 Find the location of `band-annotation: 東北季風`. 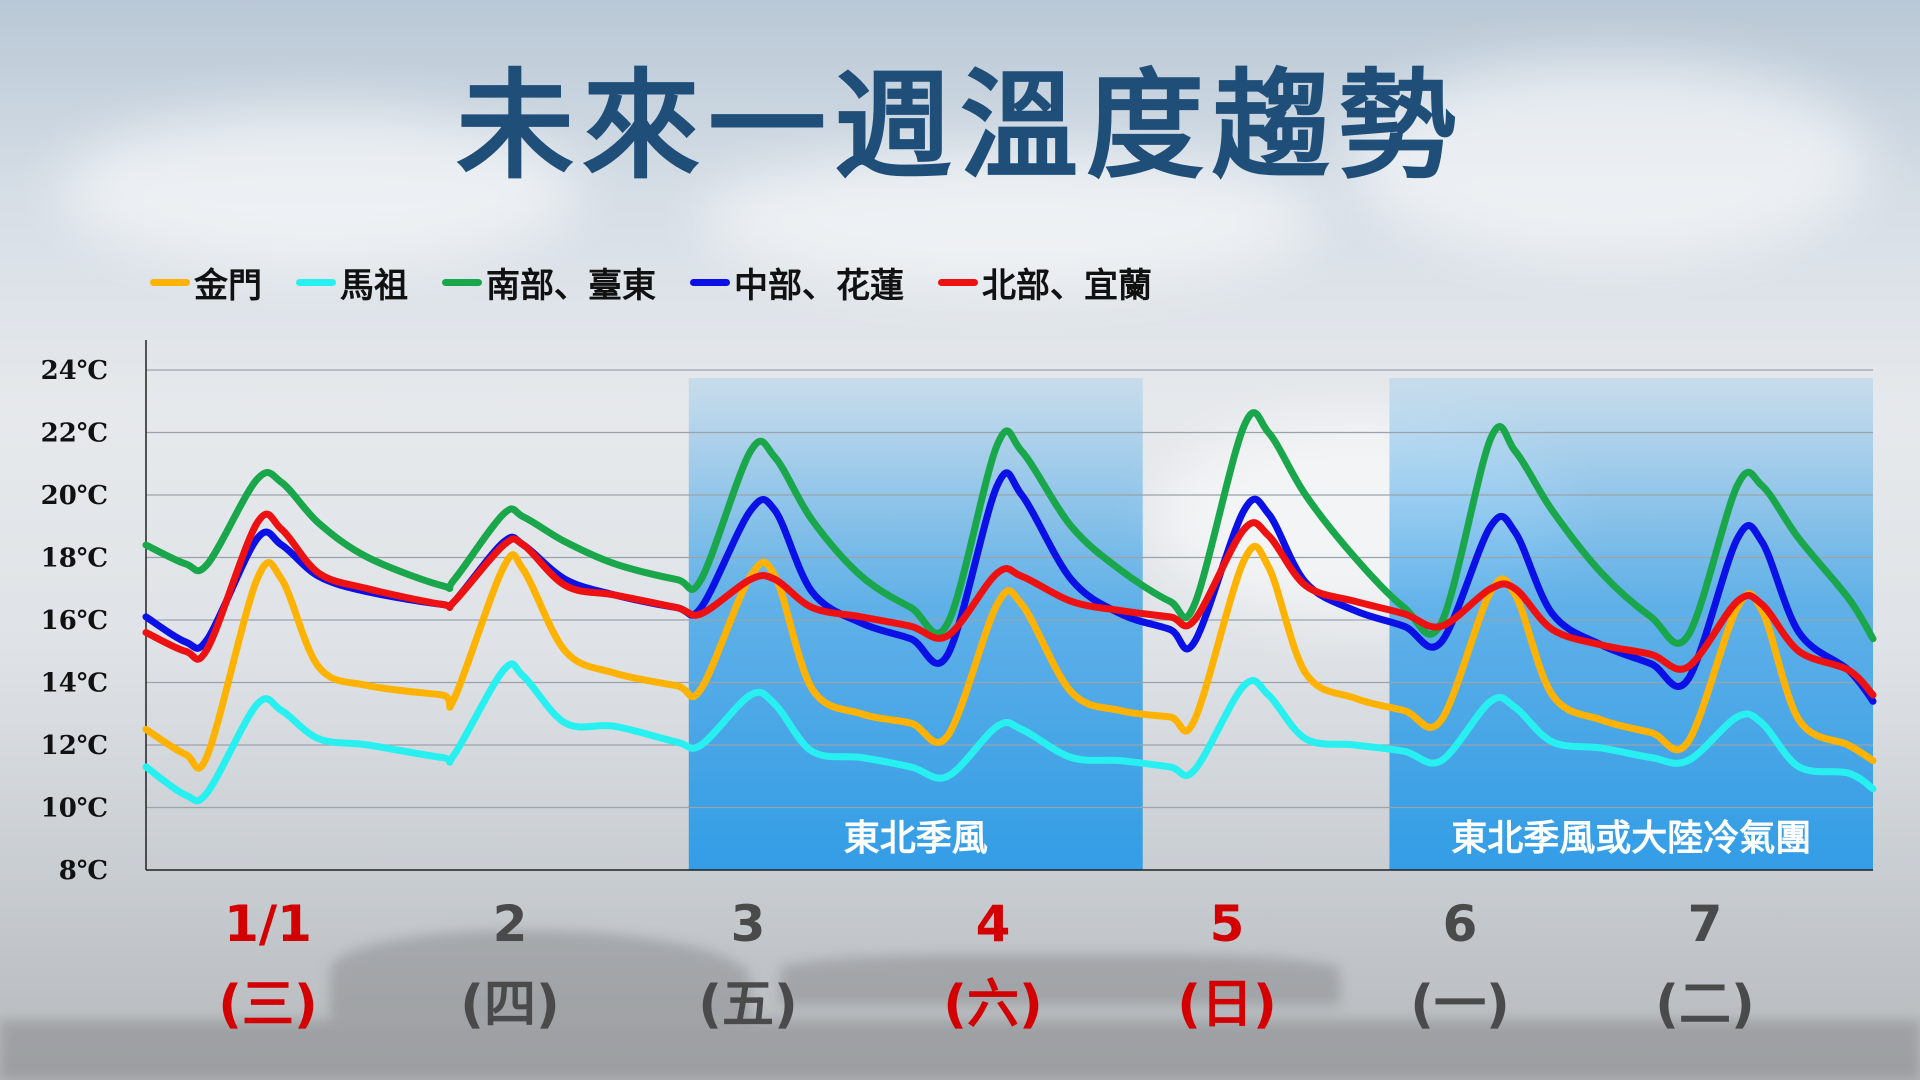

band-annotation: 東北季風 is located at coordinates (916, 838).